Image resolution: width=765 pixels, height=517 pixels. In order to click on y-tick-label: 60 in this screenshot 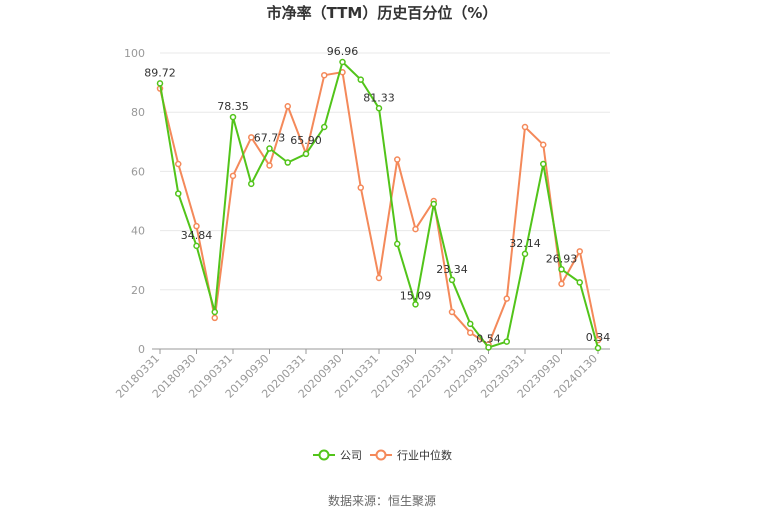, I will do `click(138, 171)`.